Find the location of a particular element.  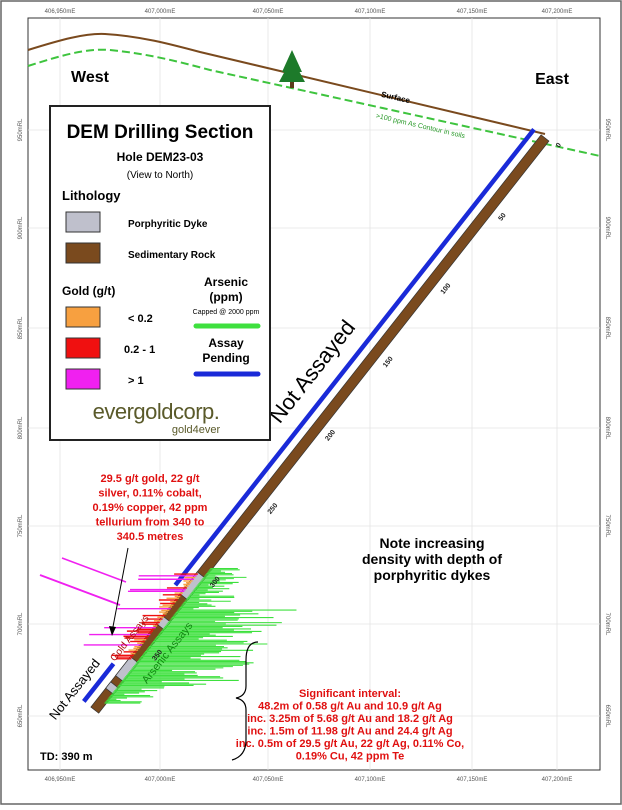

legend-title: DEM Drilling Section is located at coordinates (160, 132).